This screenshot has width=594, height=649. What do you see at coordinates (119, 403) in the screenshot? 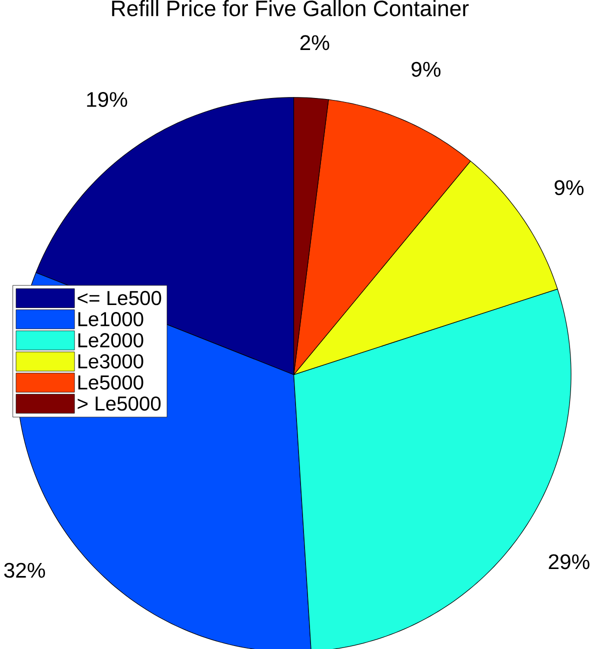
I see `legend-label: > Le5000` at bounding box center [119, 403].